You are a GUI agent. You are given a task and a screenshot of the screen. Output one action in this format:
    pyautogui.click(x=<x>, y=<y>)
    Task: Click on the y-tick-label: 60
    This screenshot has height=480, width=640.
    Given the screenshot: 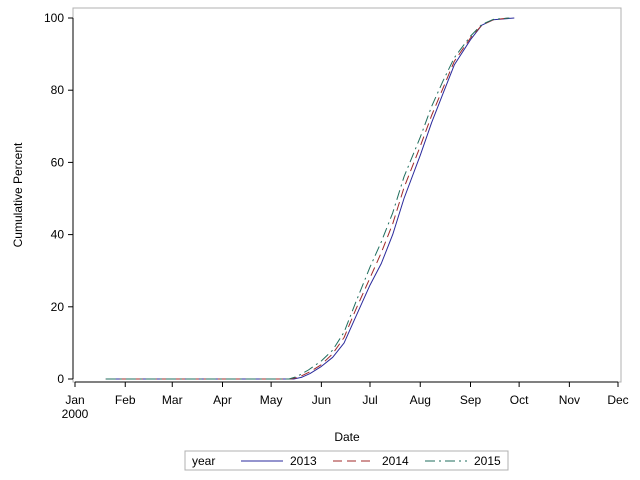 What is the action you would take?
    pyautogui.click(x=58, y=162)
    